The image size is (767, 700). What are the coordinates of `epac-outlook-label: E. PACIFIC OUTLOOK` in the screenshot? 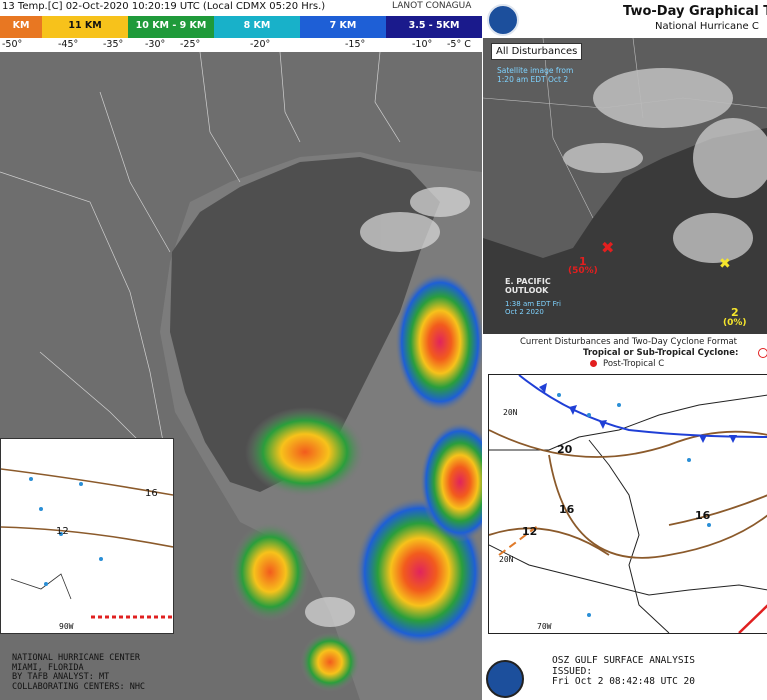 It's located at (528, 286).